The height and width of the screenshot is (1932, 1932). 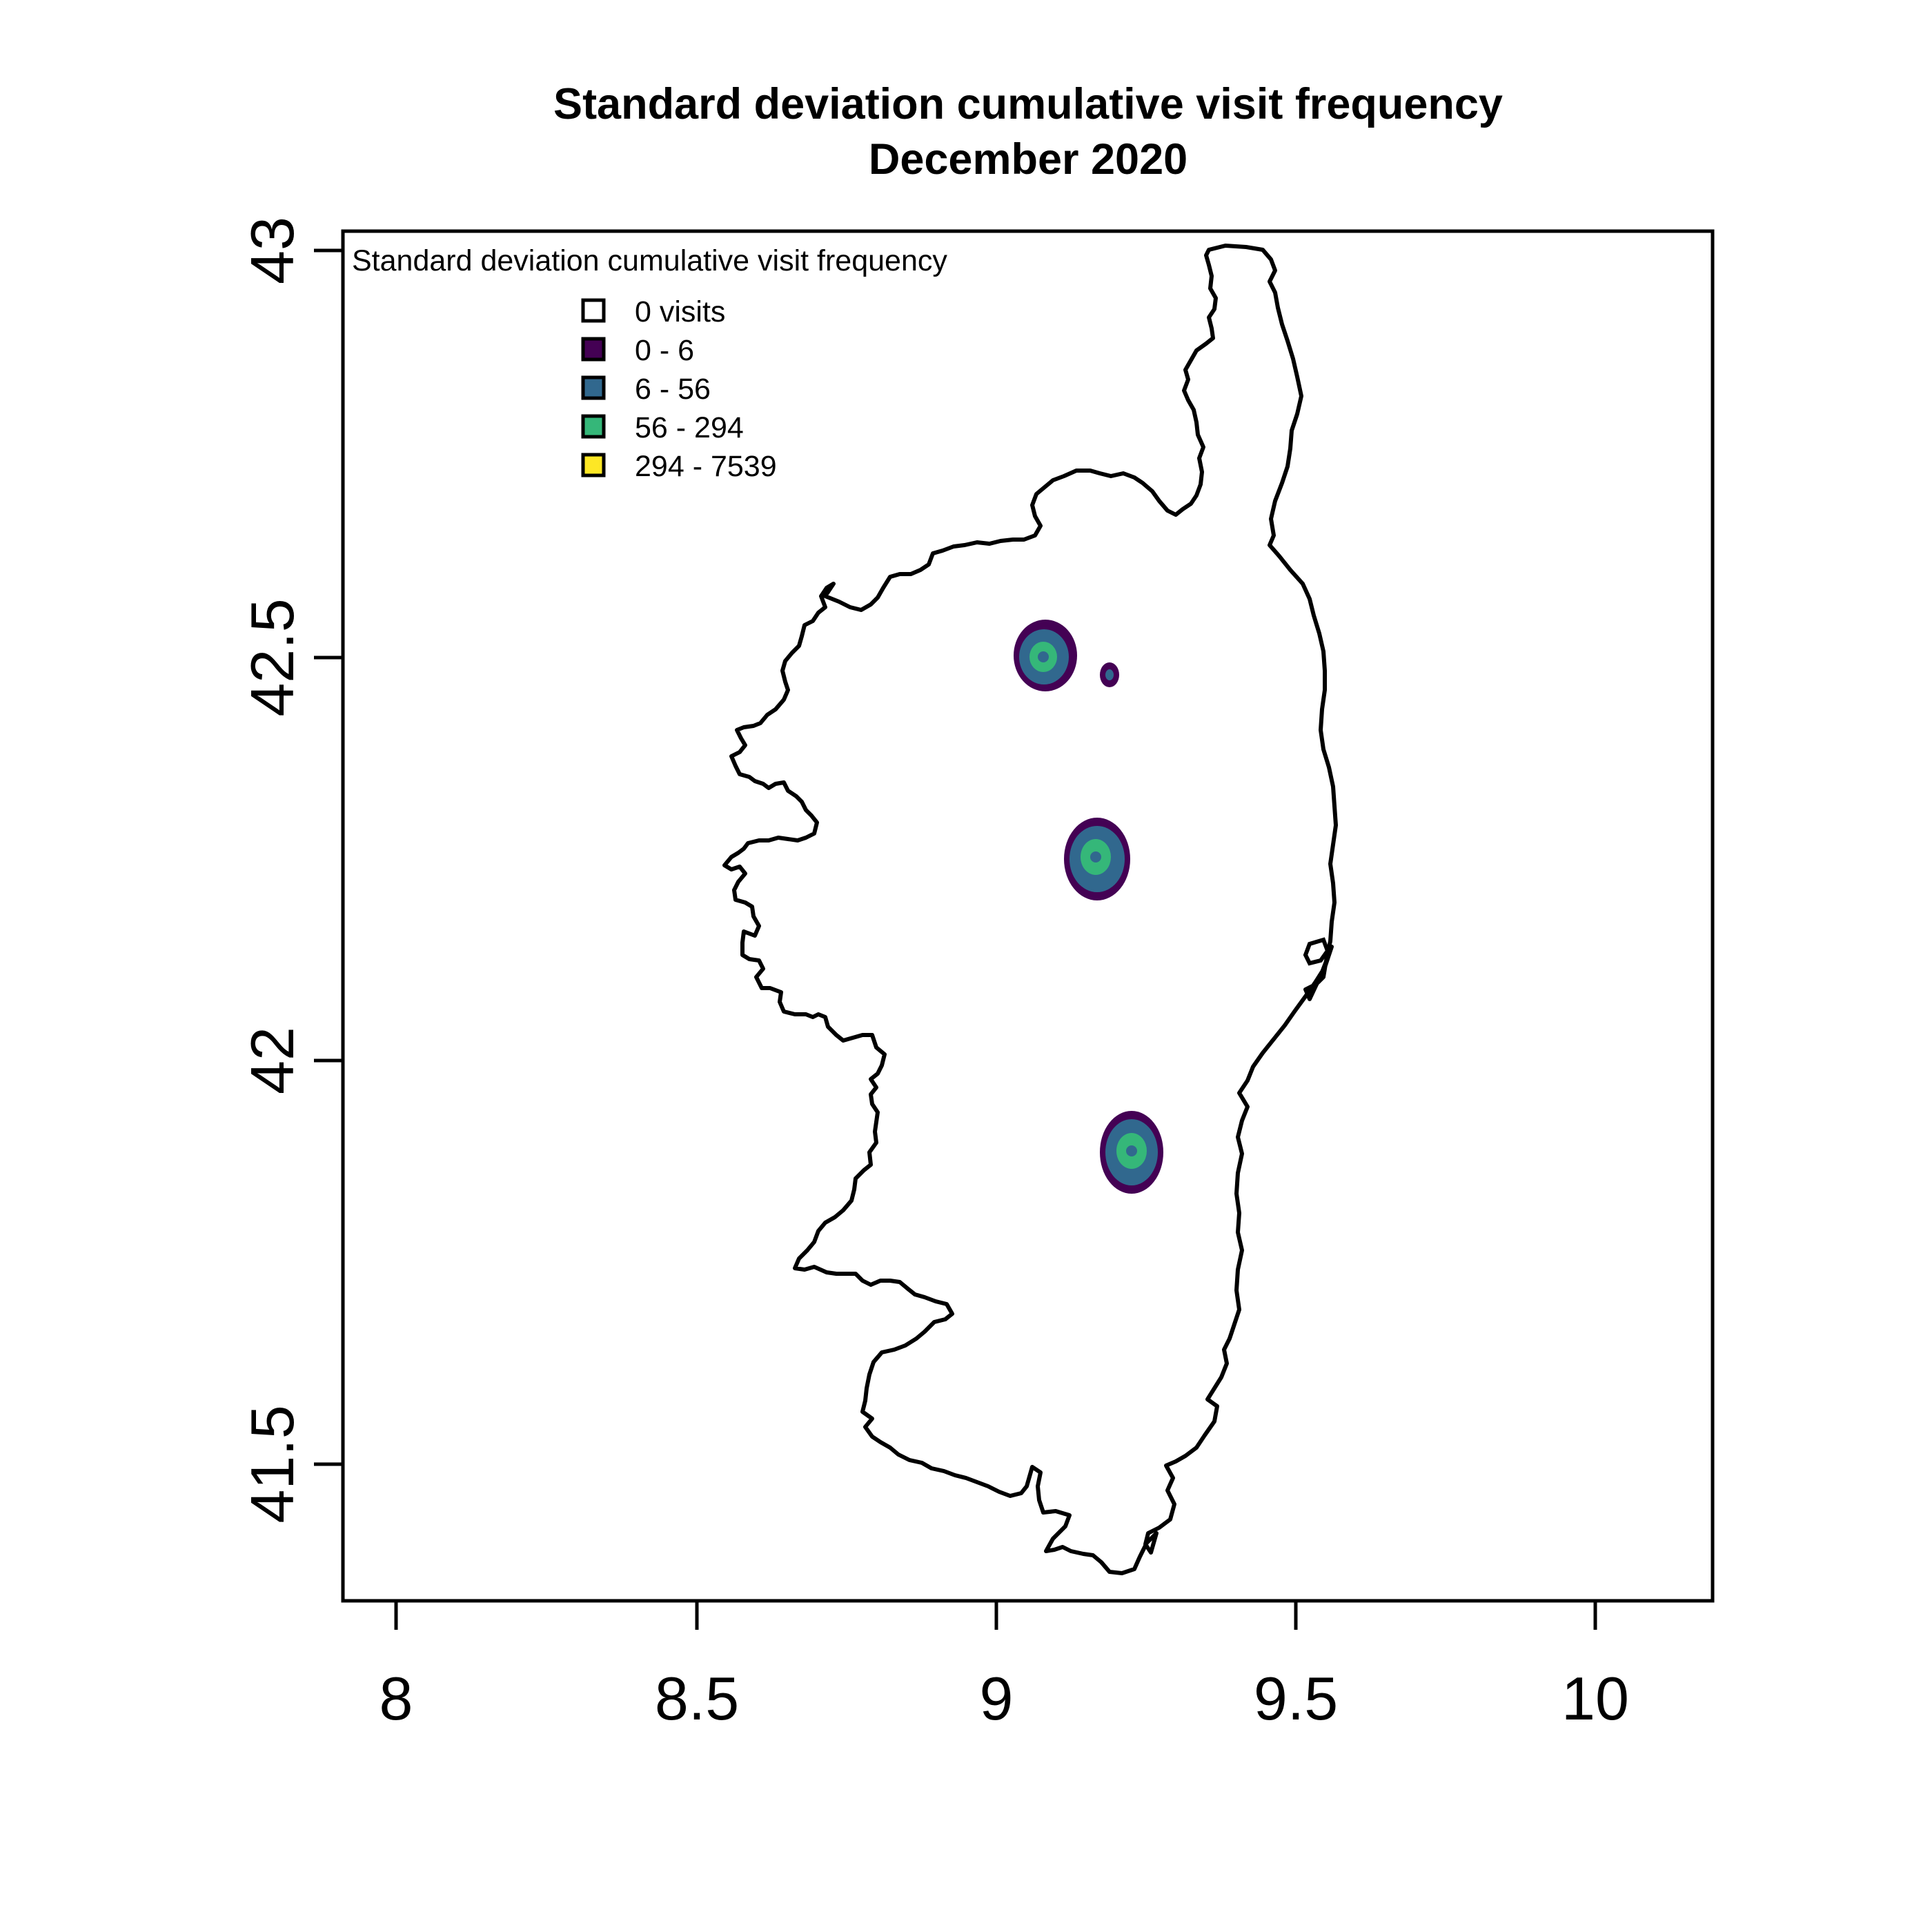 I want to click on legend-label: 0 - 6, so click(x=664, y=350).